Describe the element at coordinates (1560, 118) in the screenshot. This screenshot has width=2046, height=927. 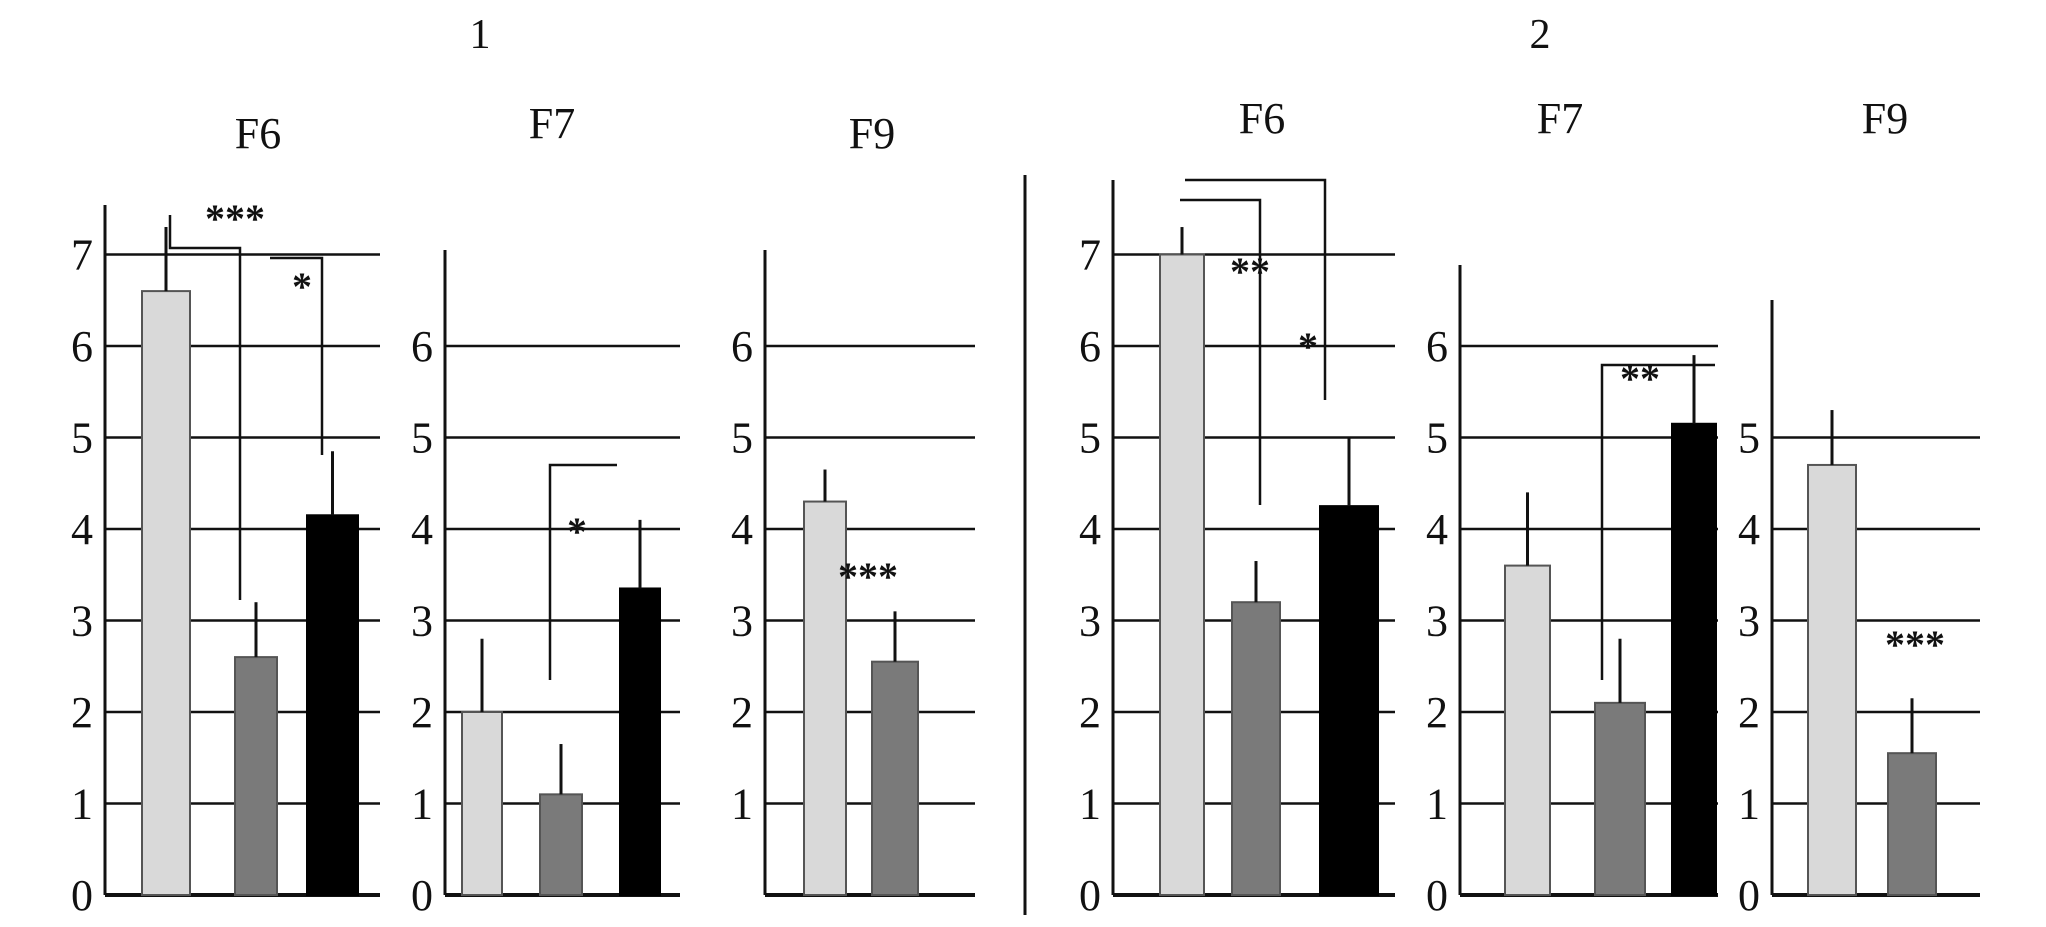
I see `panel-5-title: F7` at that location.